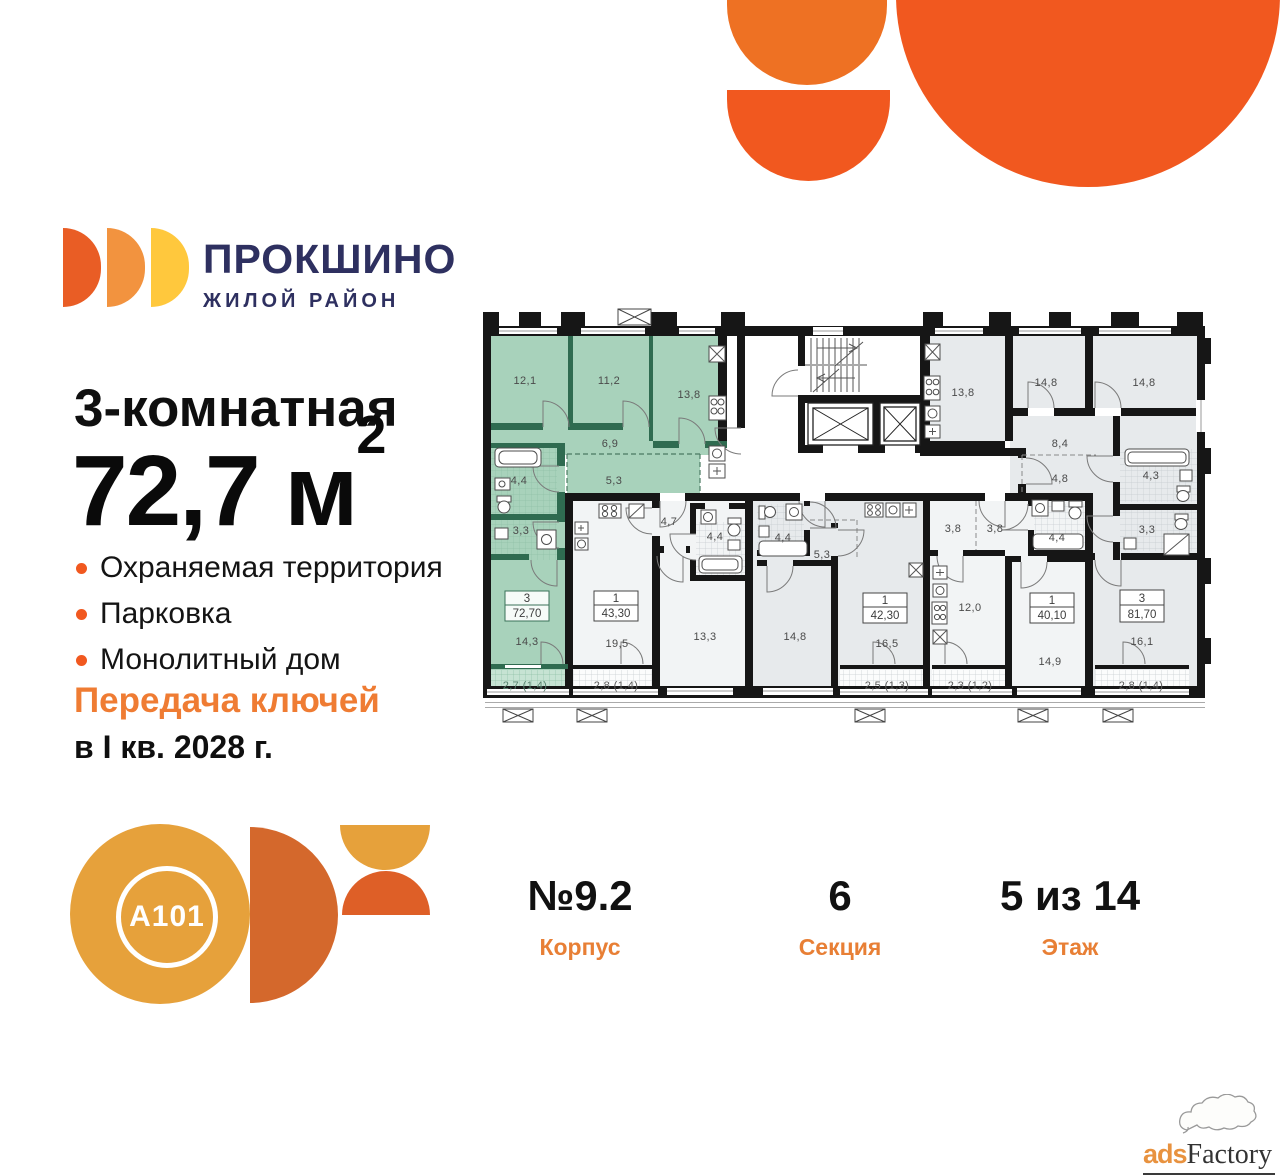 The width and height of the screenshot is (1280, 1175). What do you see at coordinates (969, 608) in the screenshot?
I see `room-area-label: 12,0` at bounding box center [969, 608].